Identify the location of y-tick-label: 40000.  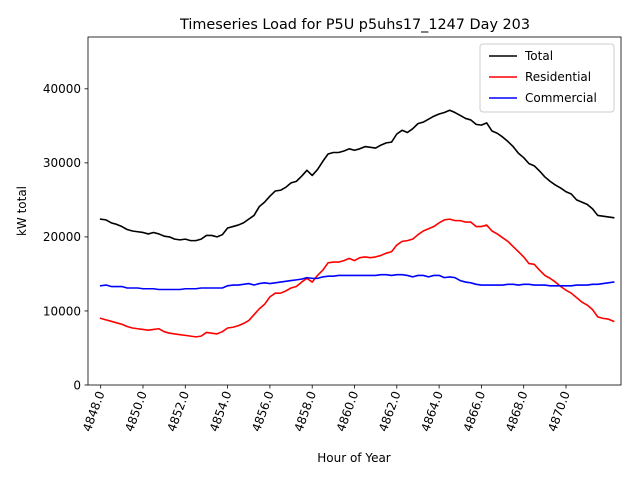
(62, 89).